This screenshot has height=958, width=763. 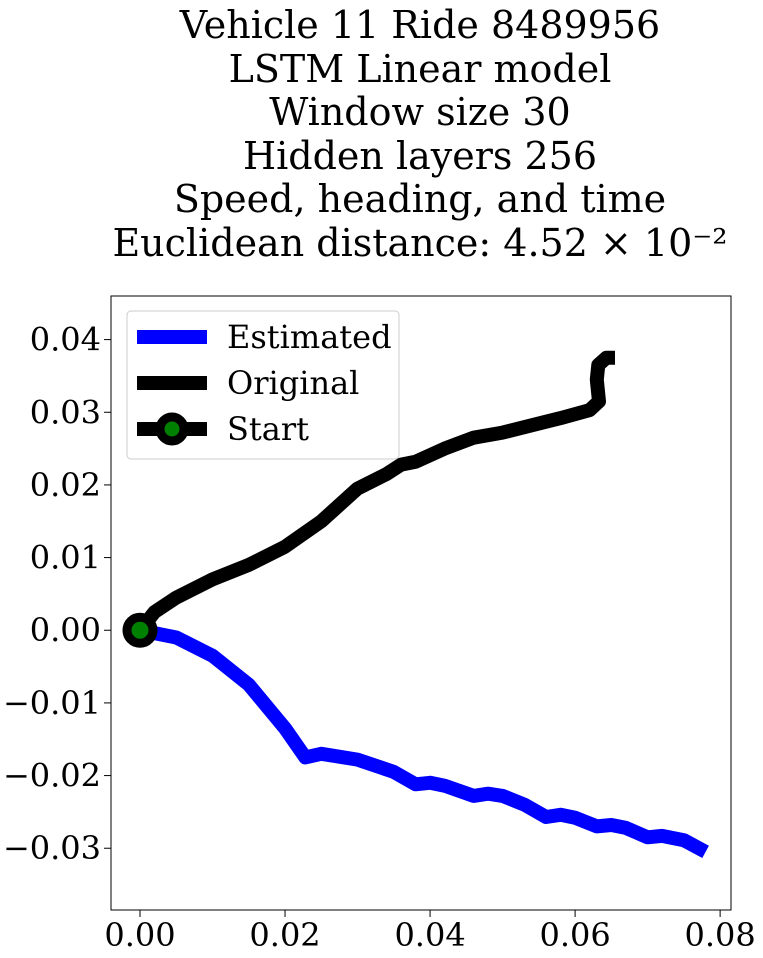 I want to click on legend-label-original: Original, so click(x=293, y=383).